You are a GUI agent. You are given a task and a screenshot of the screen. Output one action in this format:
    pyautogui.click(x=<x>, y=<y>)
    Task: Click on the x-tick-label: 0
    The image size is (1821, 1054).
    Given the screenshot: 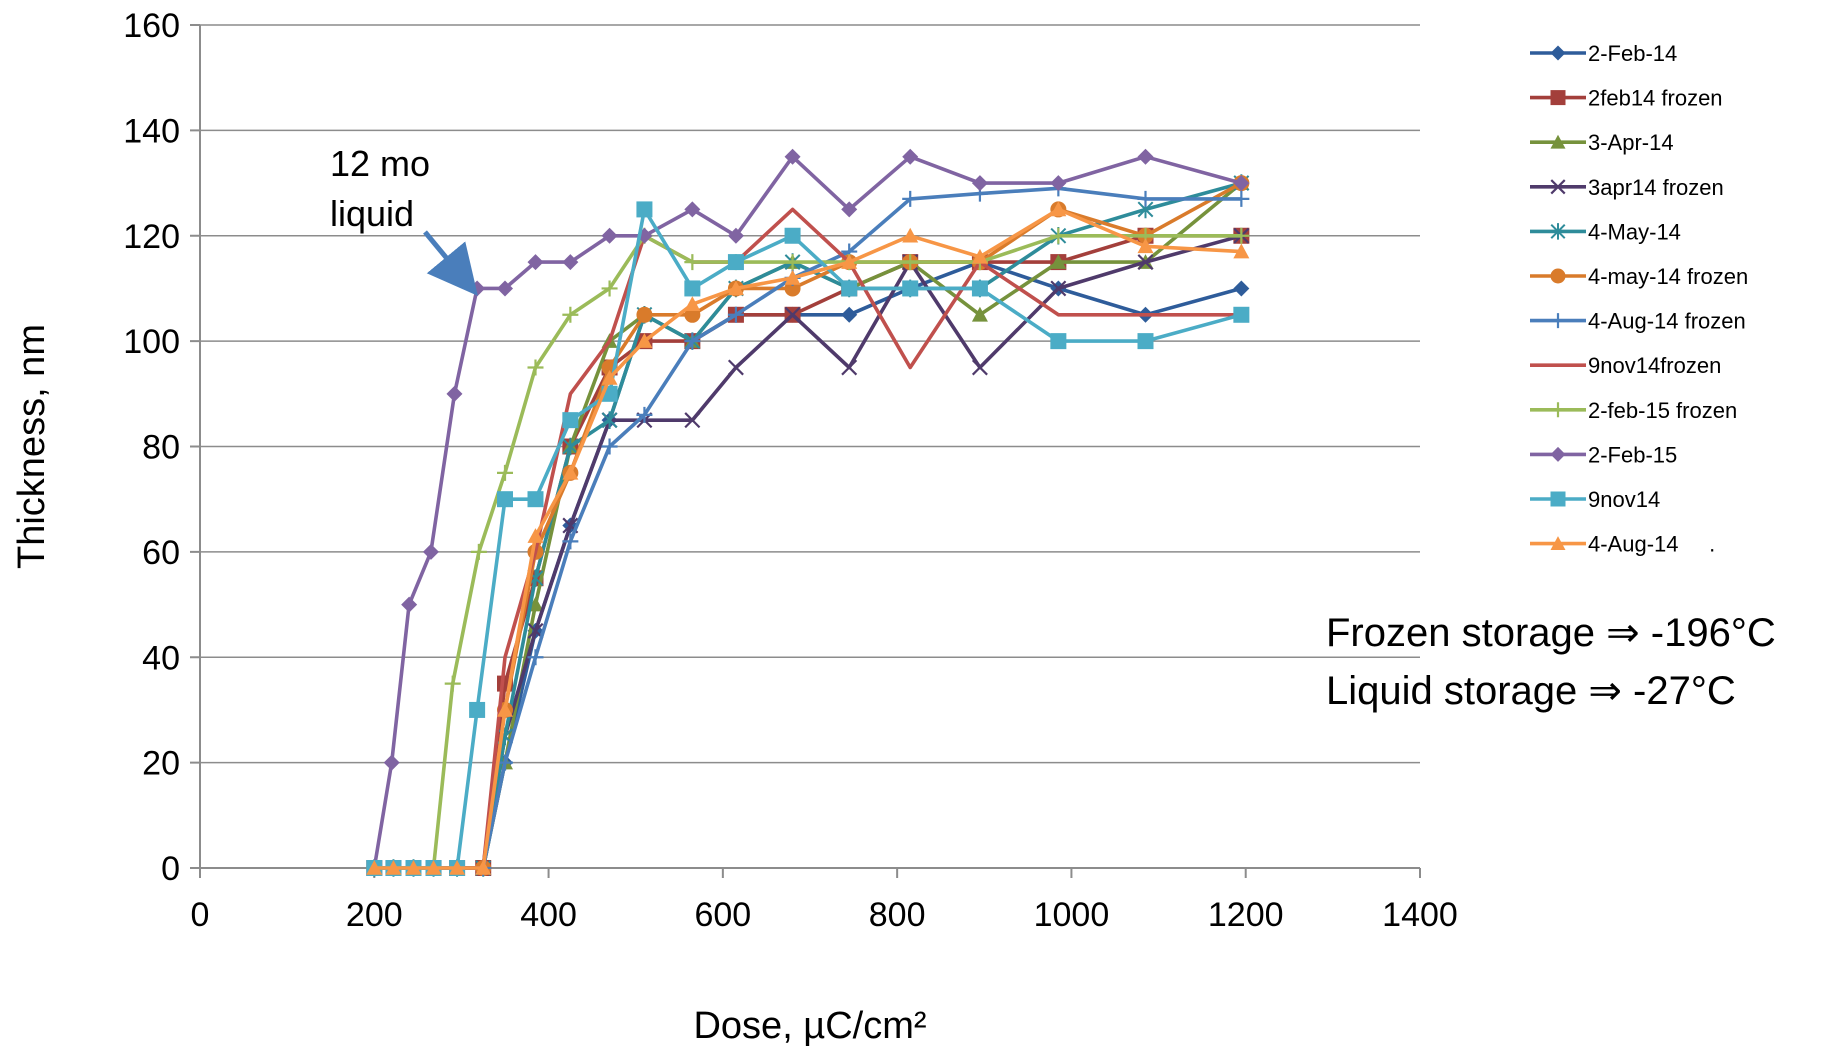 What is the action you would take?
    pyautogui.click(x=200, y=915)
    